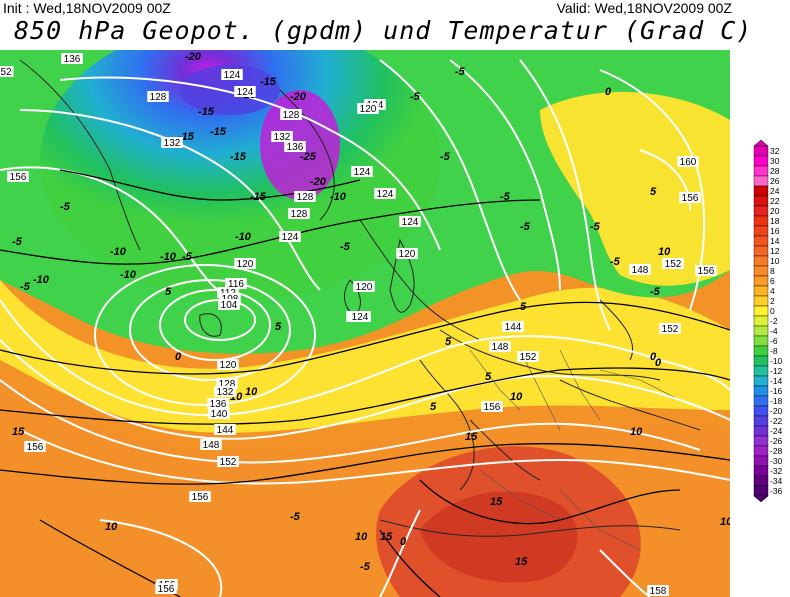 This screenshot has height=597, width=790. I want to click on geopotential-value: 148, so click(640, 270).